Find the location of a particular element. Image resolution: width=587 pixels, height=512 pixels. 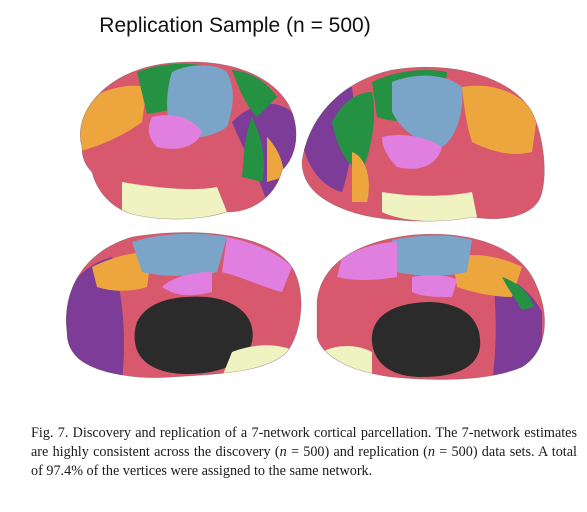

right-lateral-hemisphere is located at coordinates (423, 144).